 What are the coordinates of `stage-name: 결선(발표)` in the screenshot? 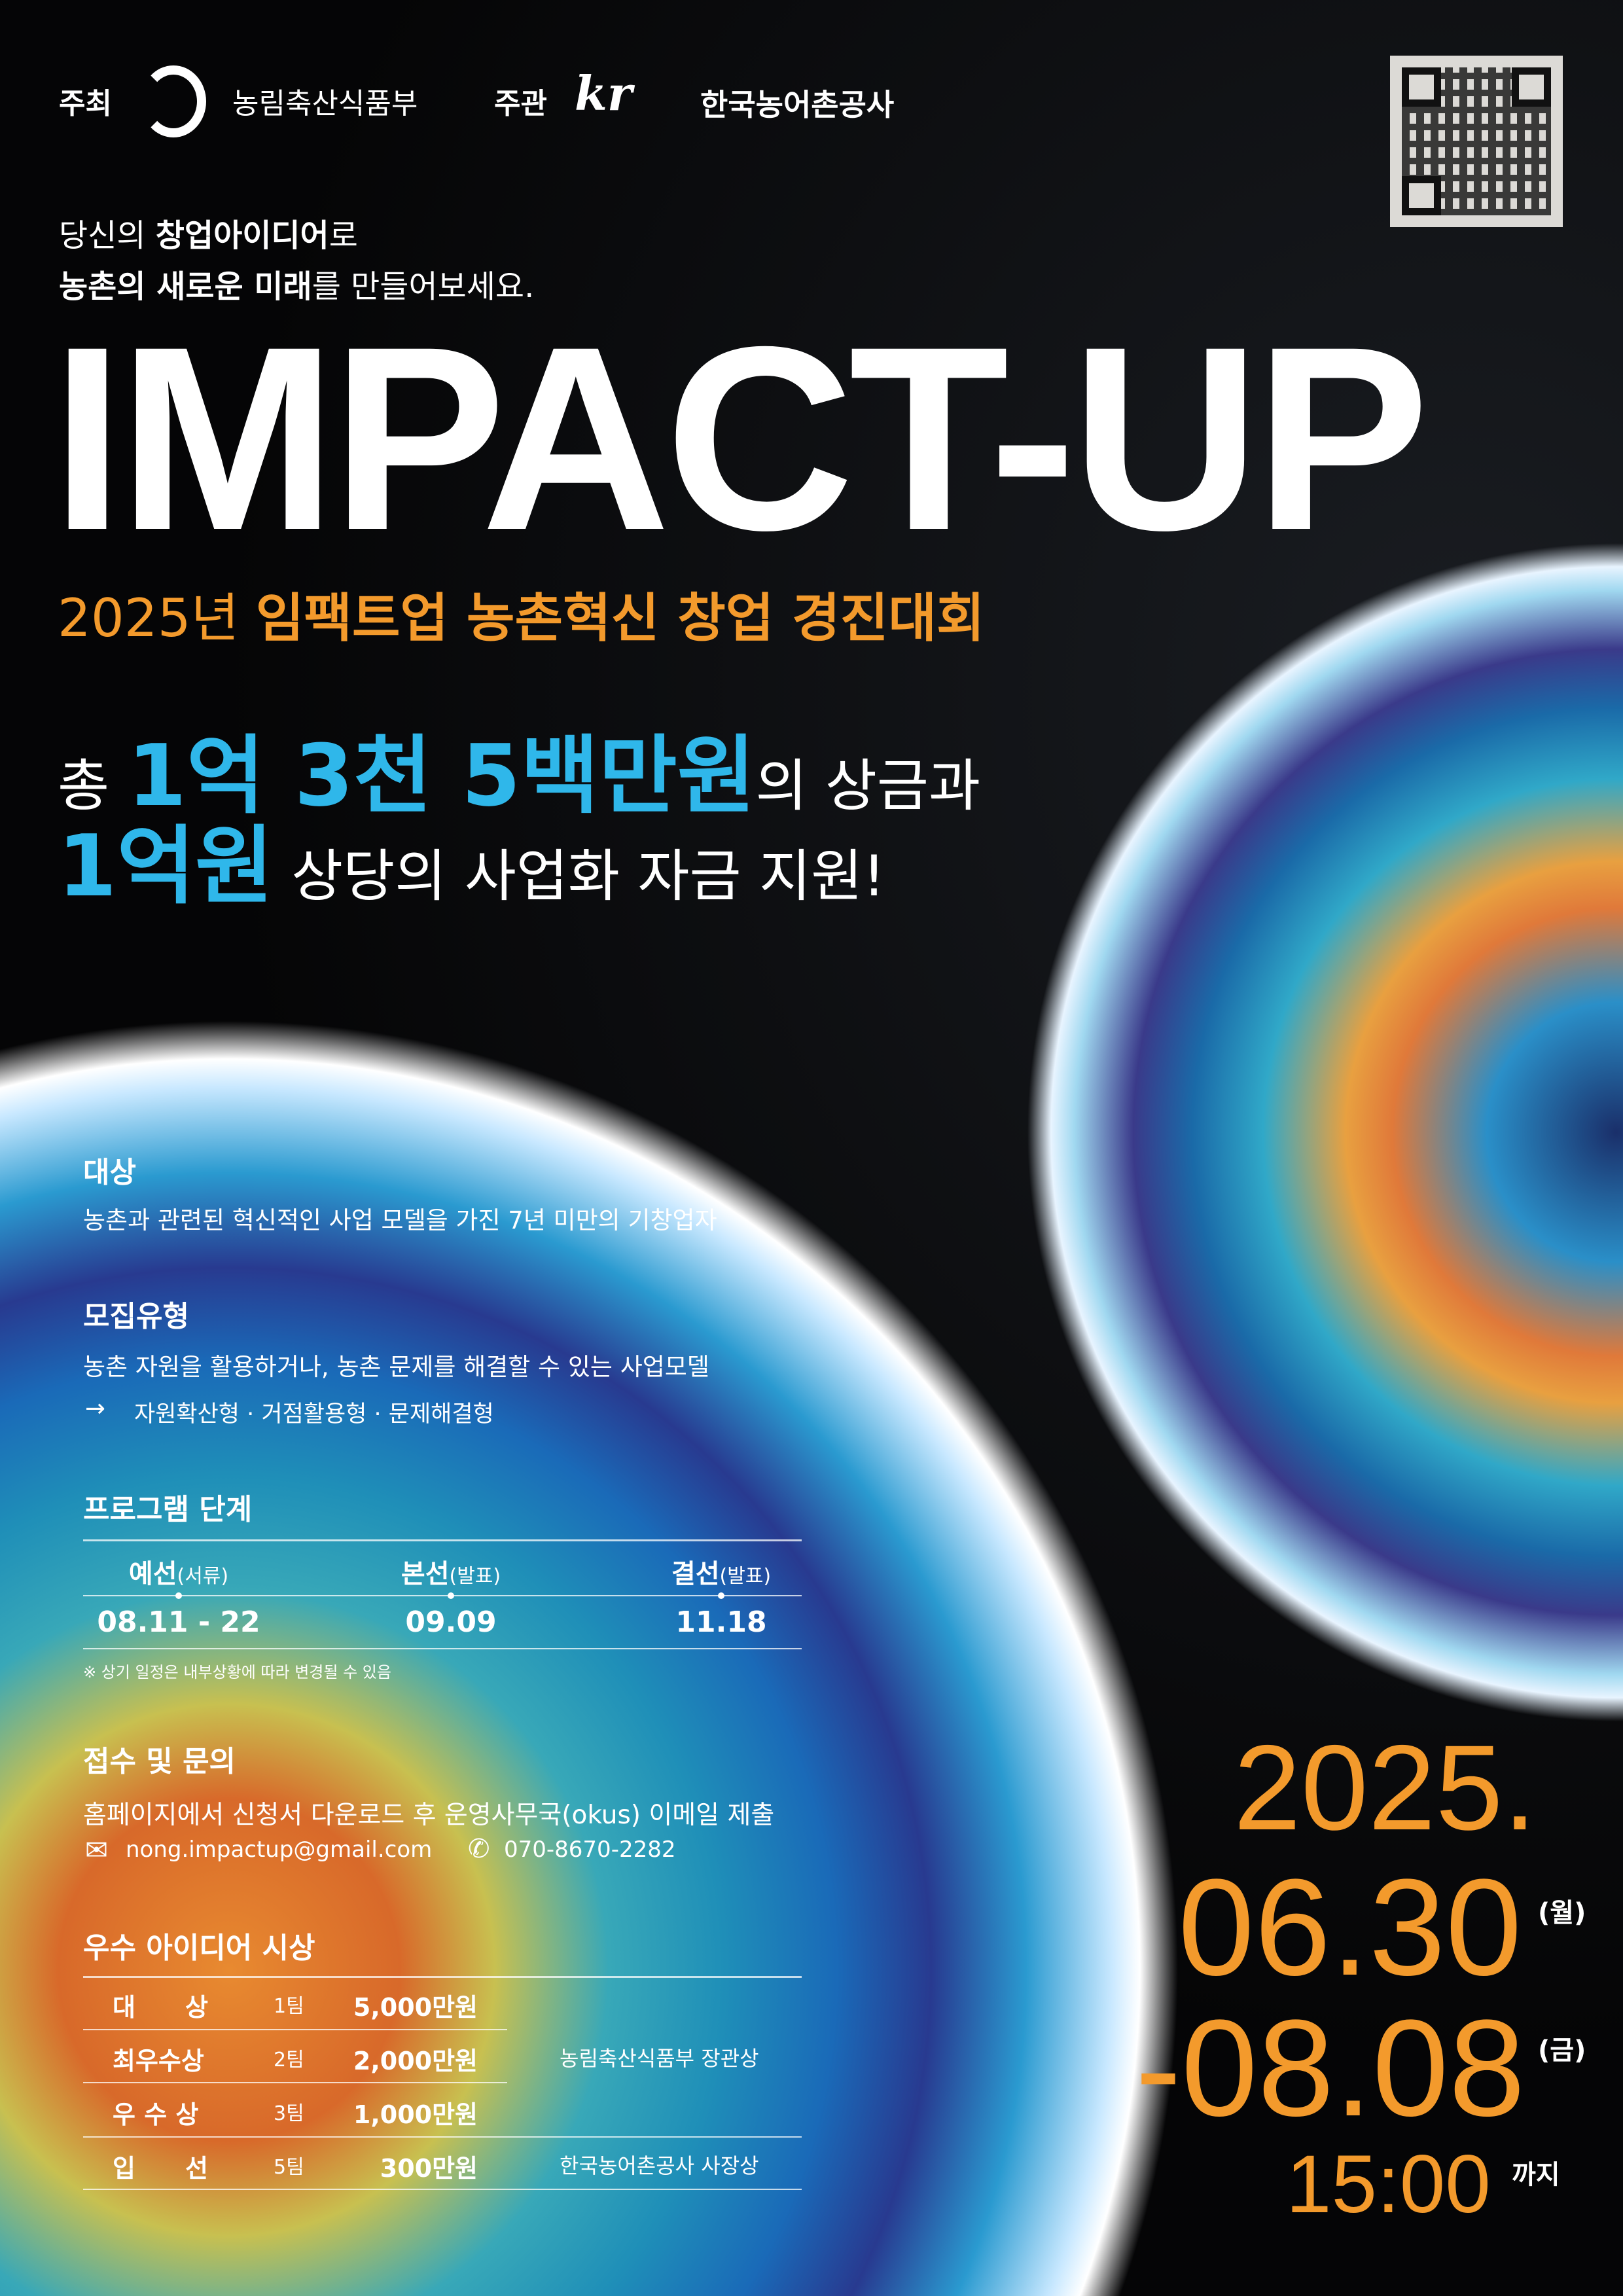 It's located at (721, 1574).